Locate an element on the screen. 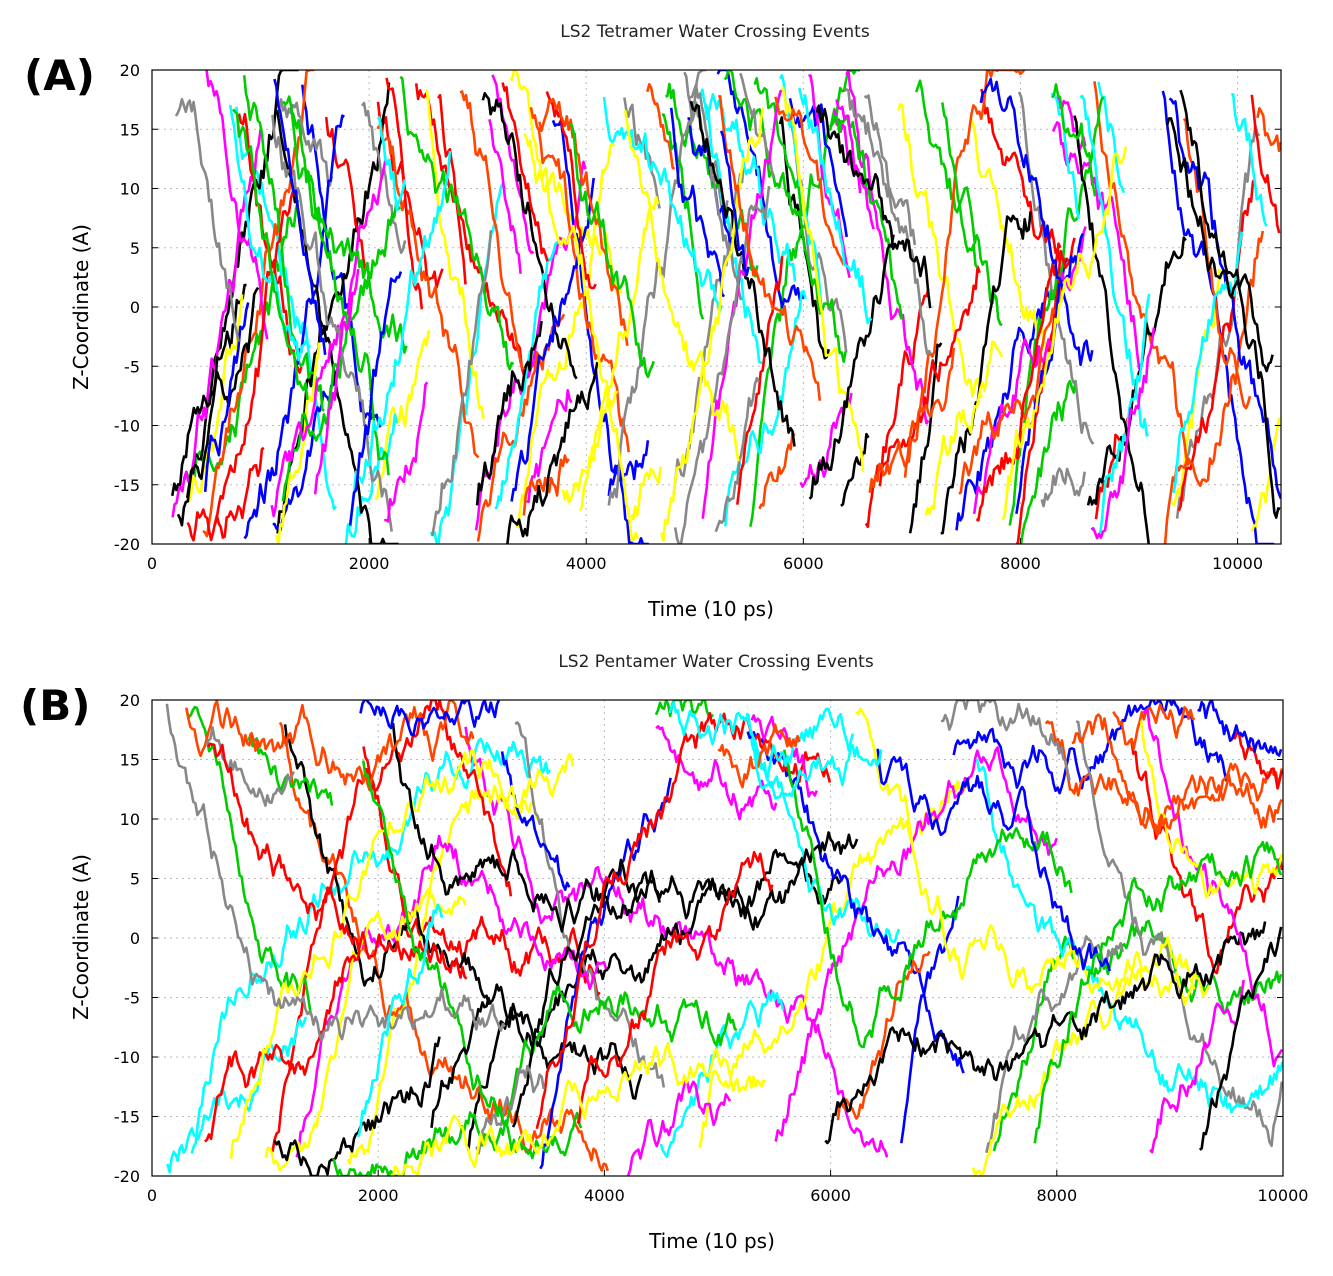 Image resolution: width=1333 pixels, height=1276 pixels. panel-b-y-axis-label: Z-Coordinate (A) is located at coordinates (81, 937).